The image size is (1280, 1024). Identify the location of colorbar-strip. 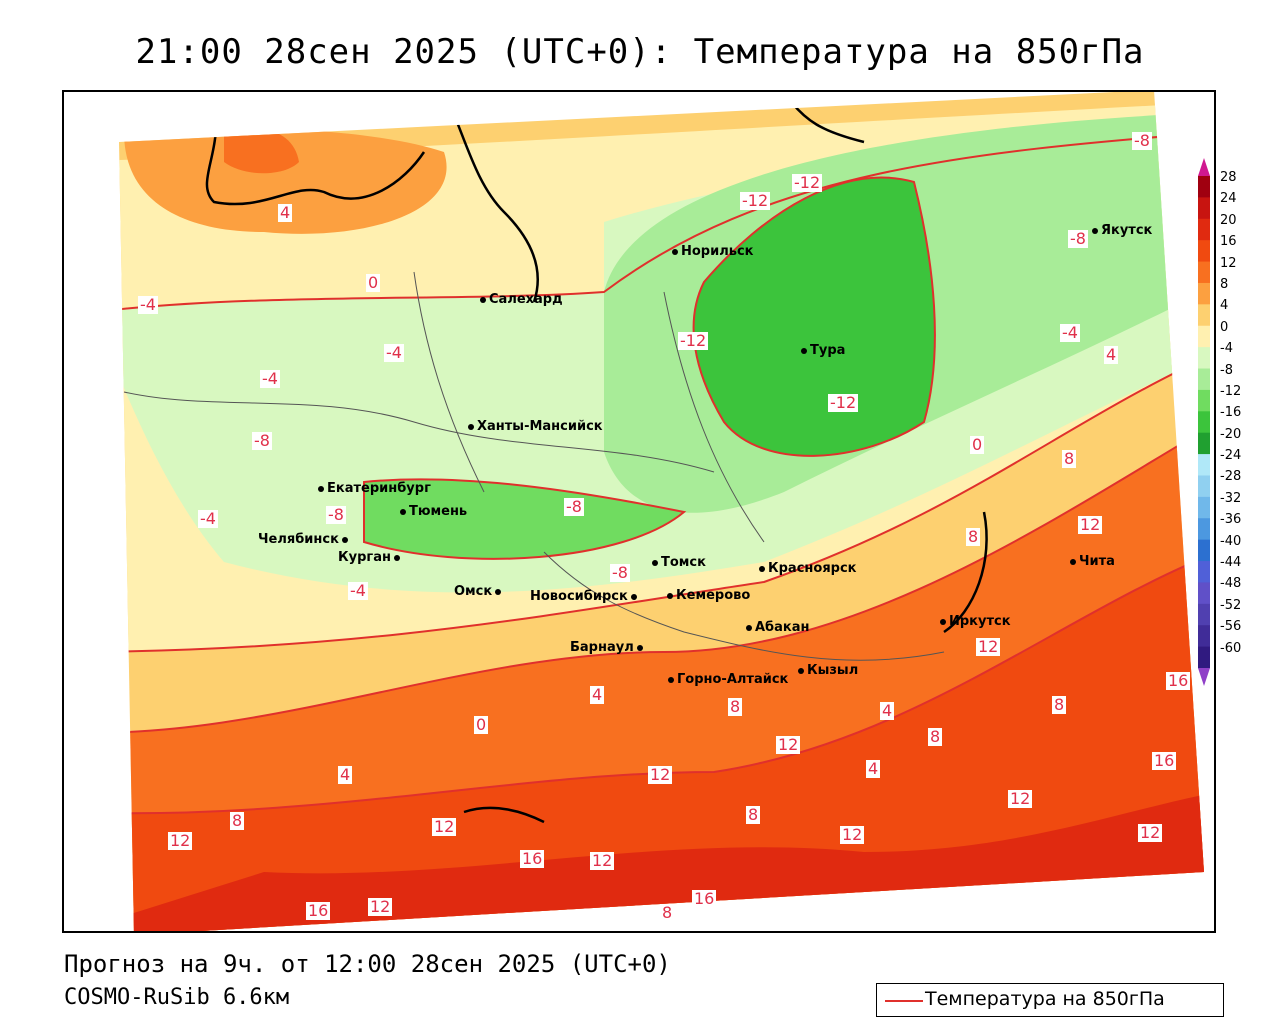
(1204, 422).